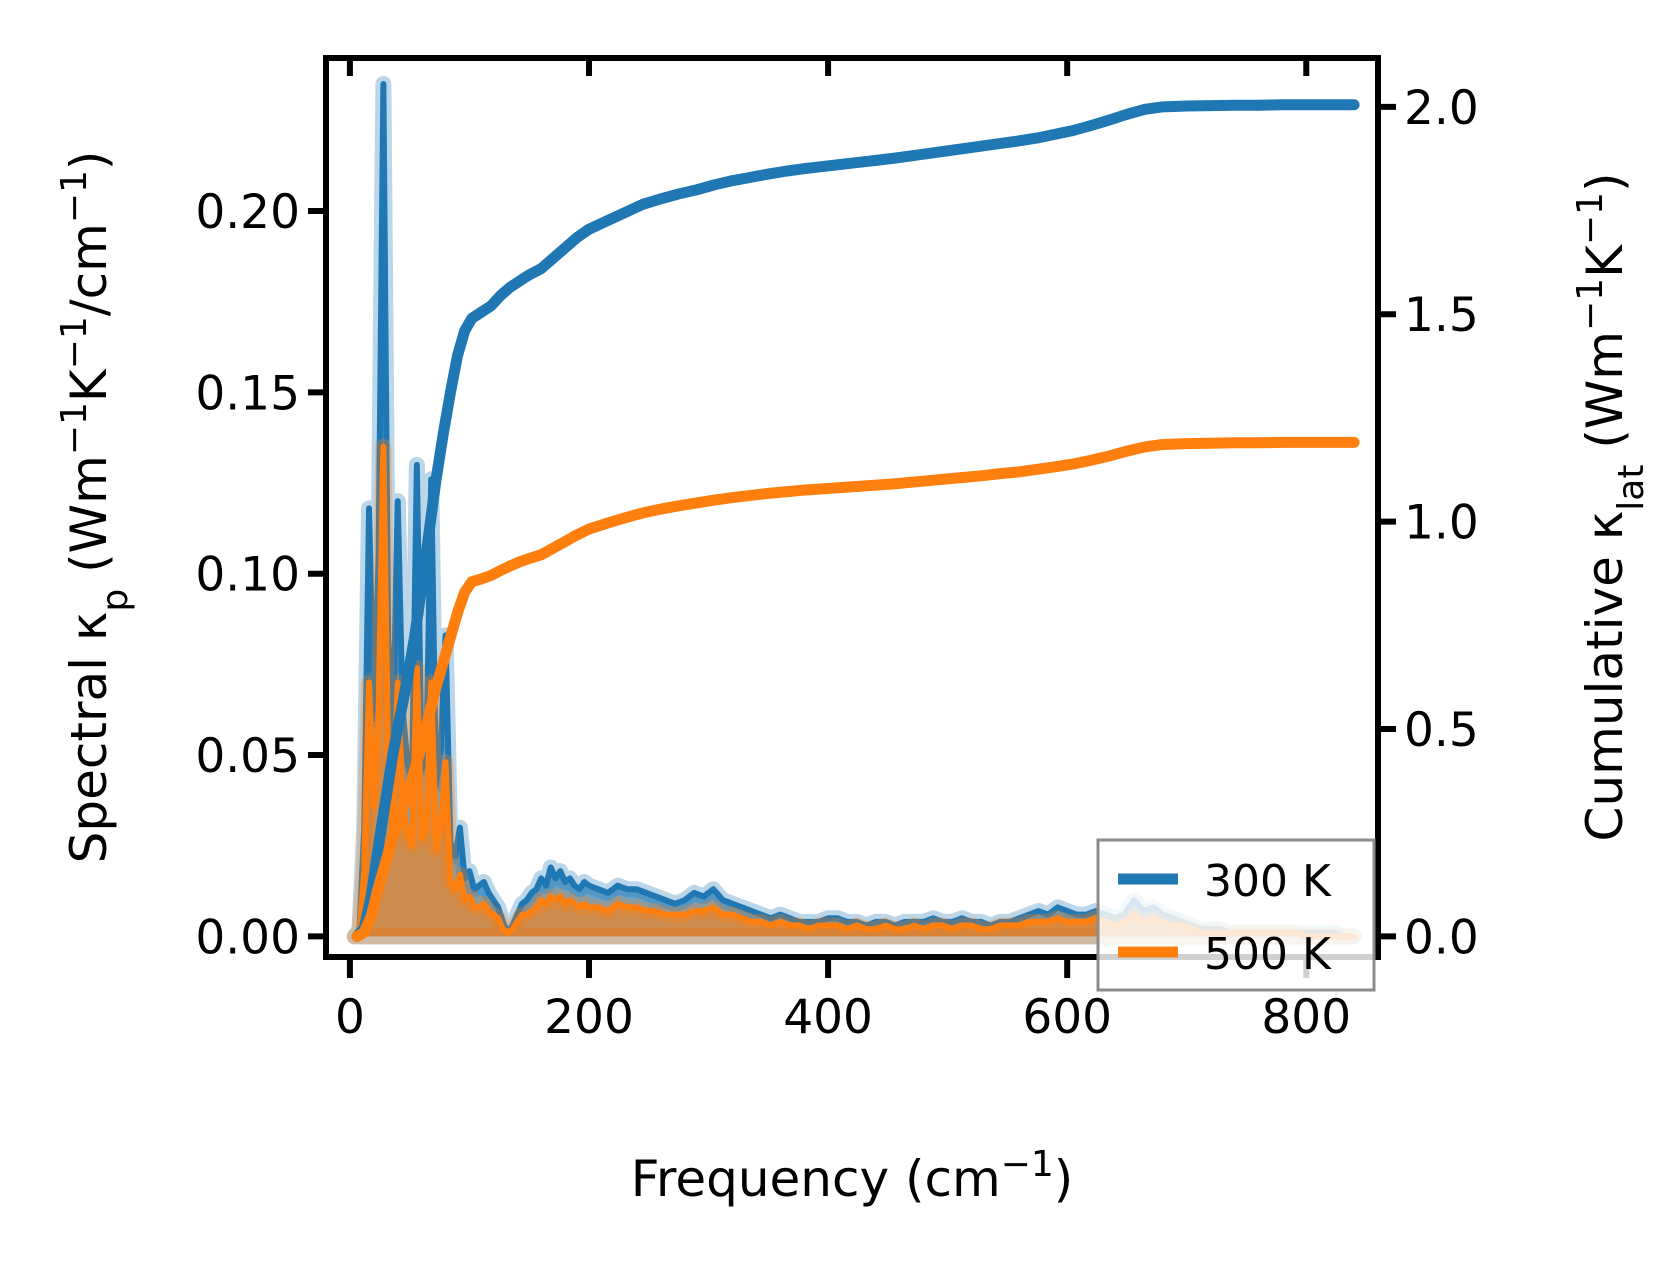 Image resolution: width=1679 pixels, height=1264 pixels. Describe the element at coordinates (1441, 730) in the screenshot. I see `y-right-tick-label-0.5: 0.5` at that location.